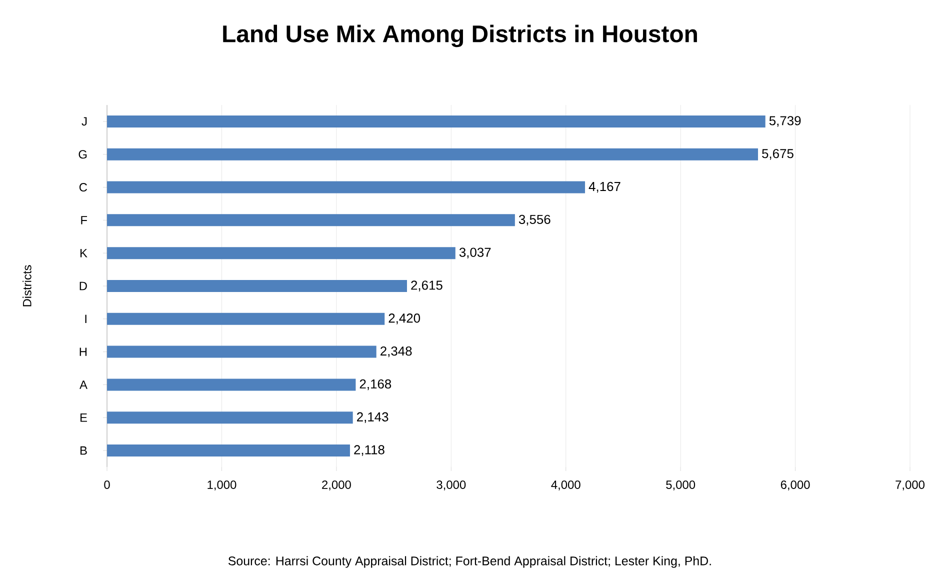 This screenshot has height=576, width=951. I want to click on y-tick-label: B, so click(83, 450).